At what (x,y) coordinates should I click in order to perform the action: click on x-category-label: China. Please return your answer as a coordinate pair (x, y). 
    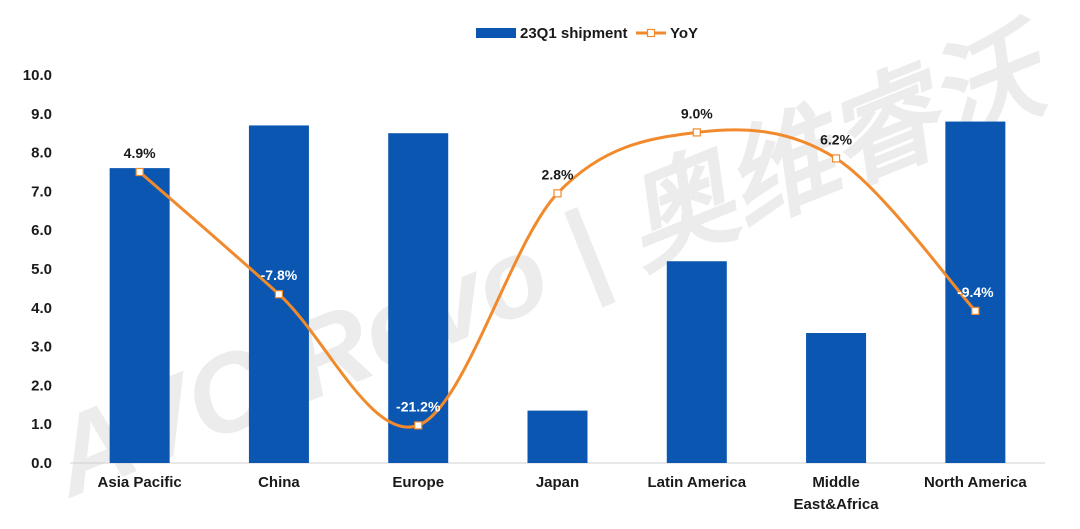
    Looking at the image, I should click on (279, 482).